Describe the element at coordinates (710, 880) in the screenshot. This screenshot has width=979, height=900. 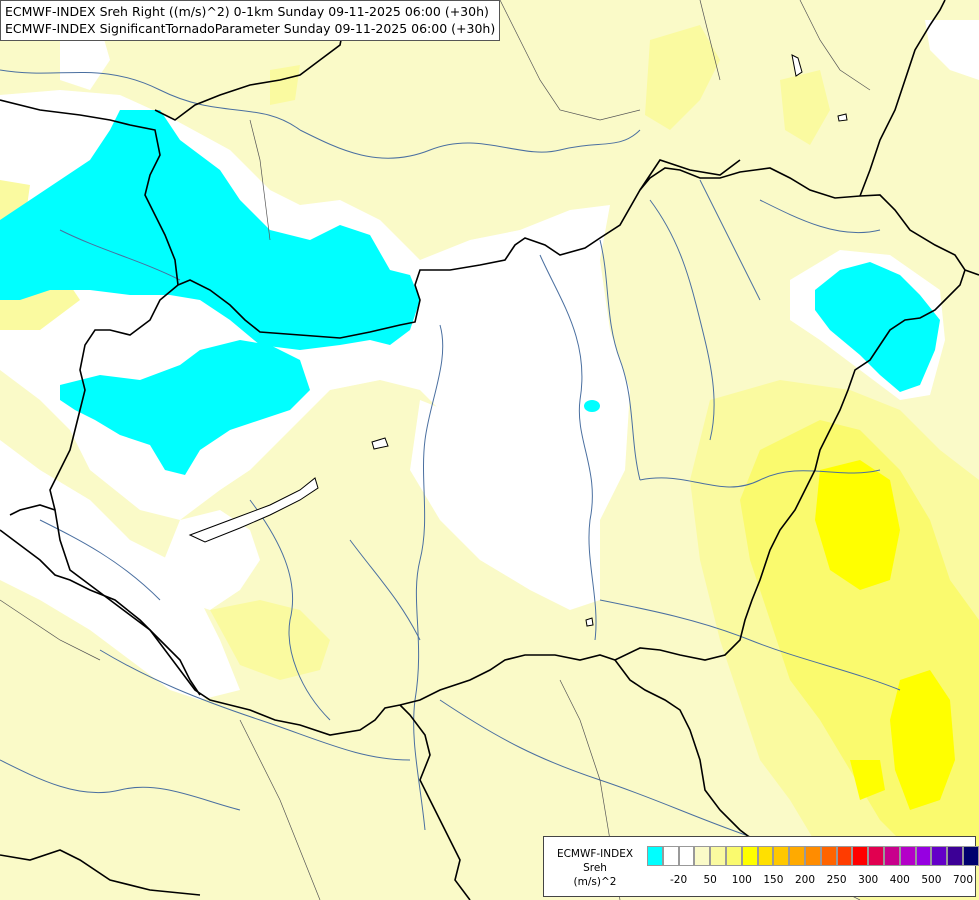
I see `legend-tick-label: 50` at that location.